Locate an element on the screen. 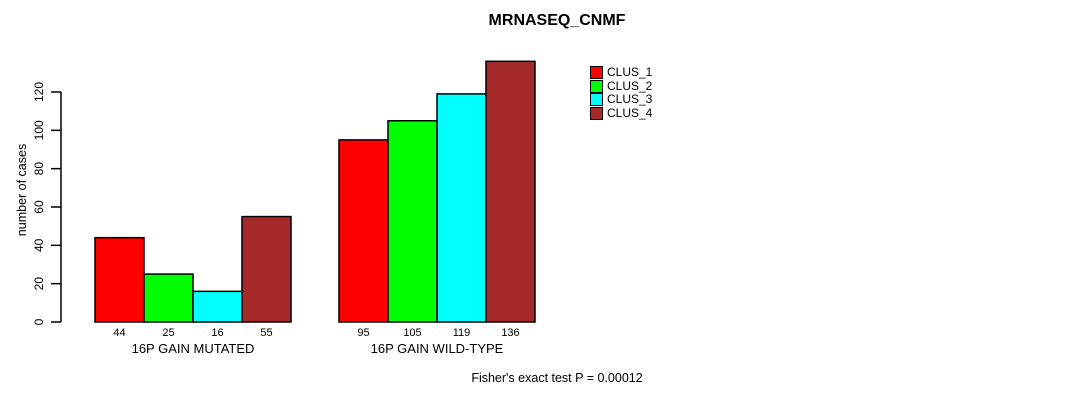 This screenshot has width=1090, height=400. legend-item-clus_4: CLUS_4 is located at coordinates (621, 112).